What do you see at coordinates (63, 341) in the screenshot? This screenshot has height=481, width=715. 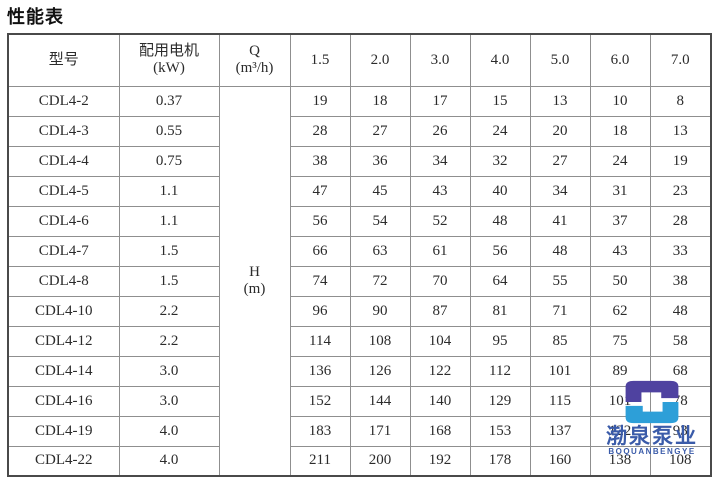 I see `model-cell: CDL4-12` at bounding box center [63, 341].